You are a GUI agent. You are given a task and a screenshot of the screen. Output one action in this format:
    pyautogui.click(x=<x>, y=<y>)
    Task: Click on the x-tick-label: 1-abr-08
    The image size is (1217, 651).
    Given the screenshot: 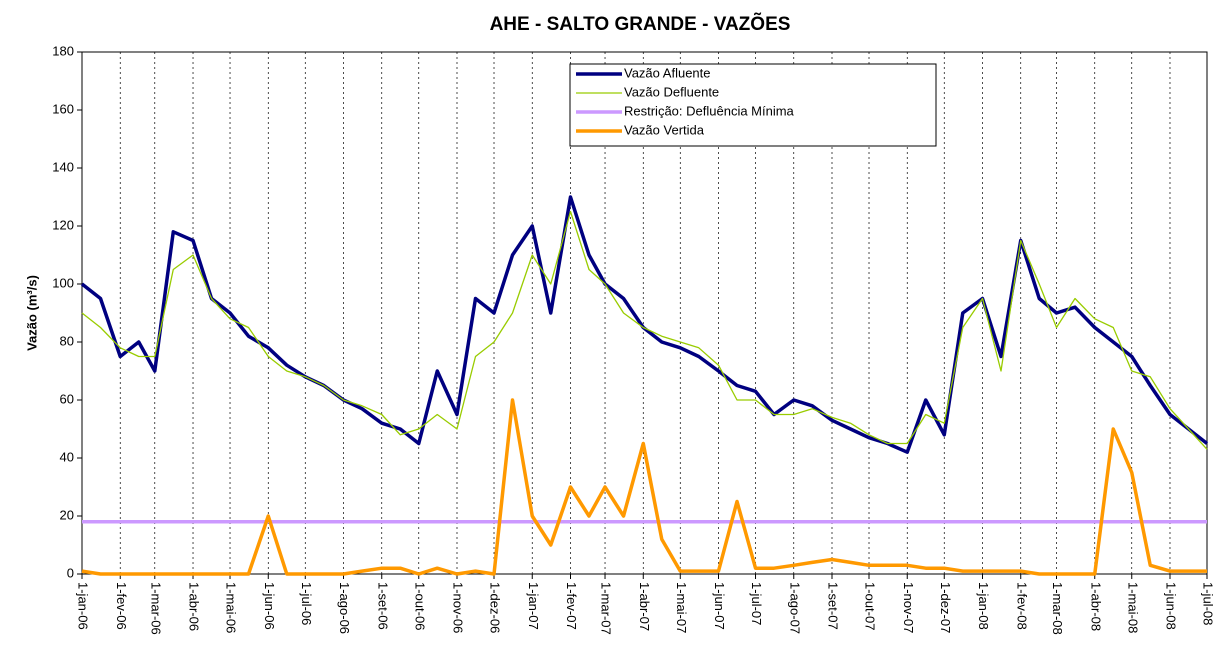 What is the action you would take?
    pyautogui.click(x=1095, y=606)
    